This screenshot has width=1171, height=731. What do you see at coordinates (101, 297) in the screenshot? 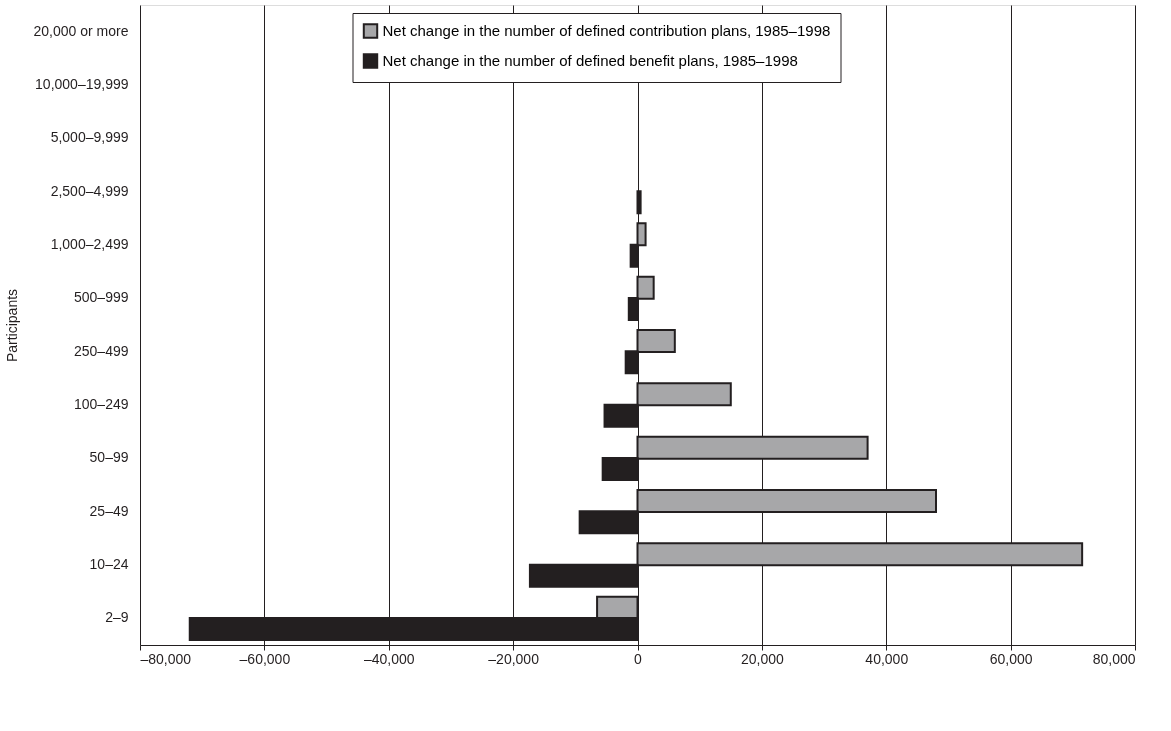
I see `y-tick-label: 500–999` at bounding box center [101, 297].